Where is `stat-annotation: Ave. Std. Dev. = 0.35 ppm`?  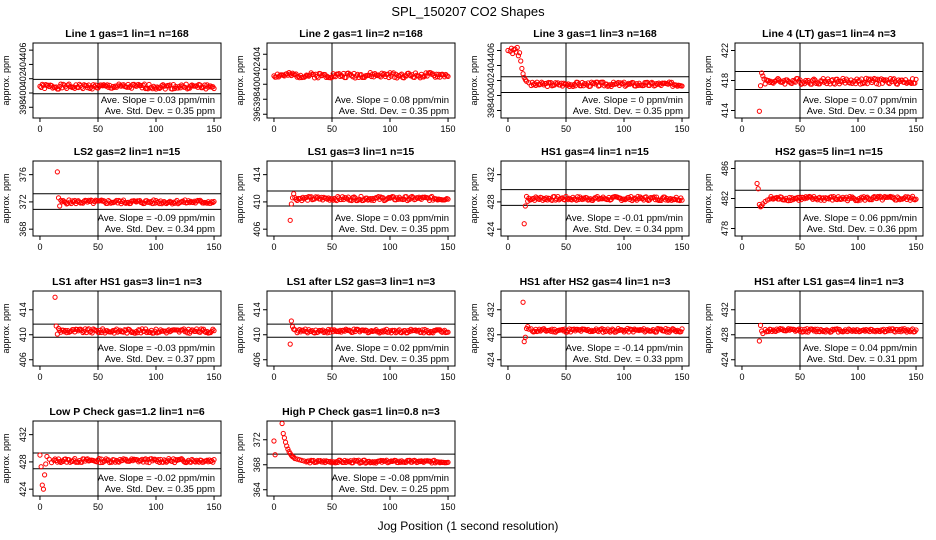 stat-annotation: Ave. Std. Dev. = 0.35 ppm is located at coordinates (160, 489).